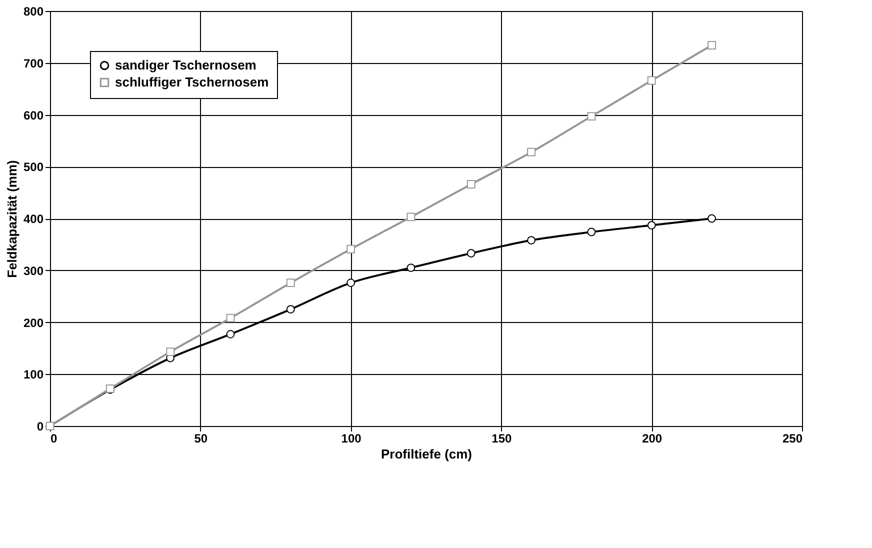 This screenshot has height=548, width=872. I want to click on x-tick-label: 150, so click(502, 439).